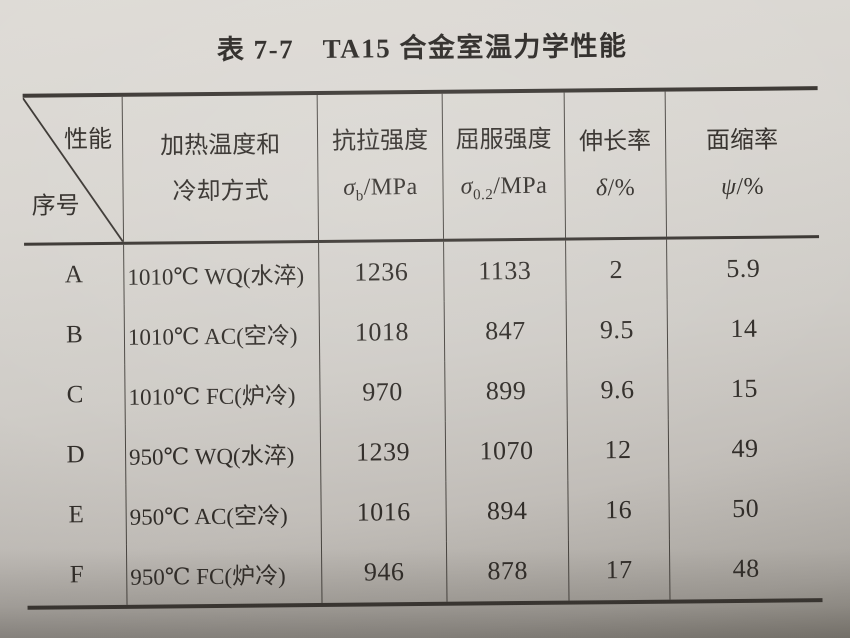 The height and width of the screenshot is (642, 850). I want to click on elongation-cell: 16, so click(619, 510).